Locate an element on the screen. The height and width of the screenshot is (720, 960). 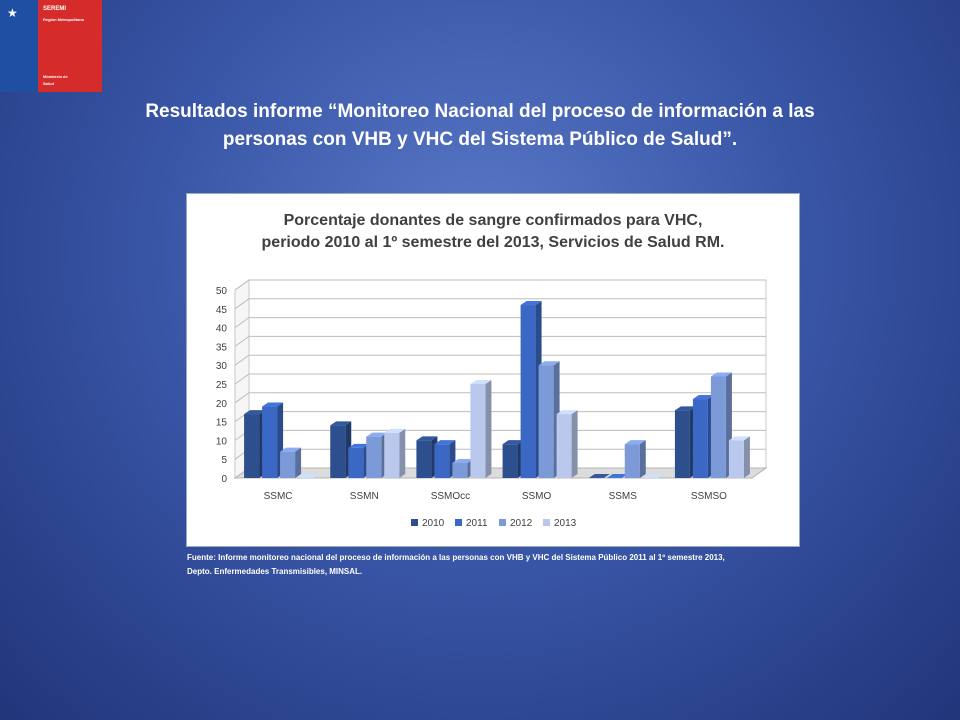
x-tick-label: SSMS is located at coordinates (623, 496).